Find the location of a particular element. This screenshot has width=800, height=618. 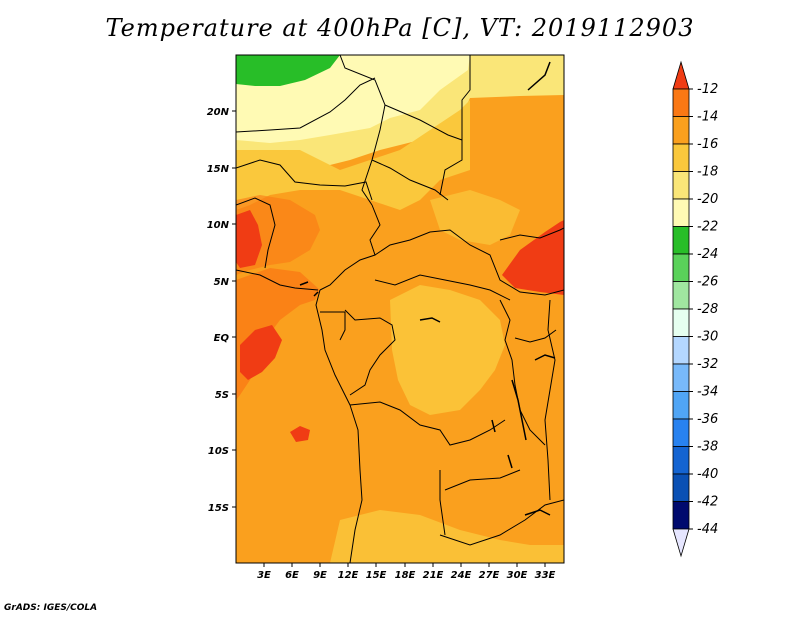

y-tick-label: 5S is located at coordinates (222, 395).